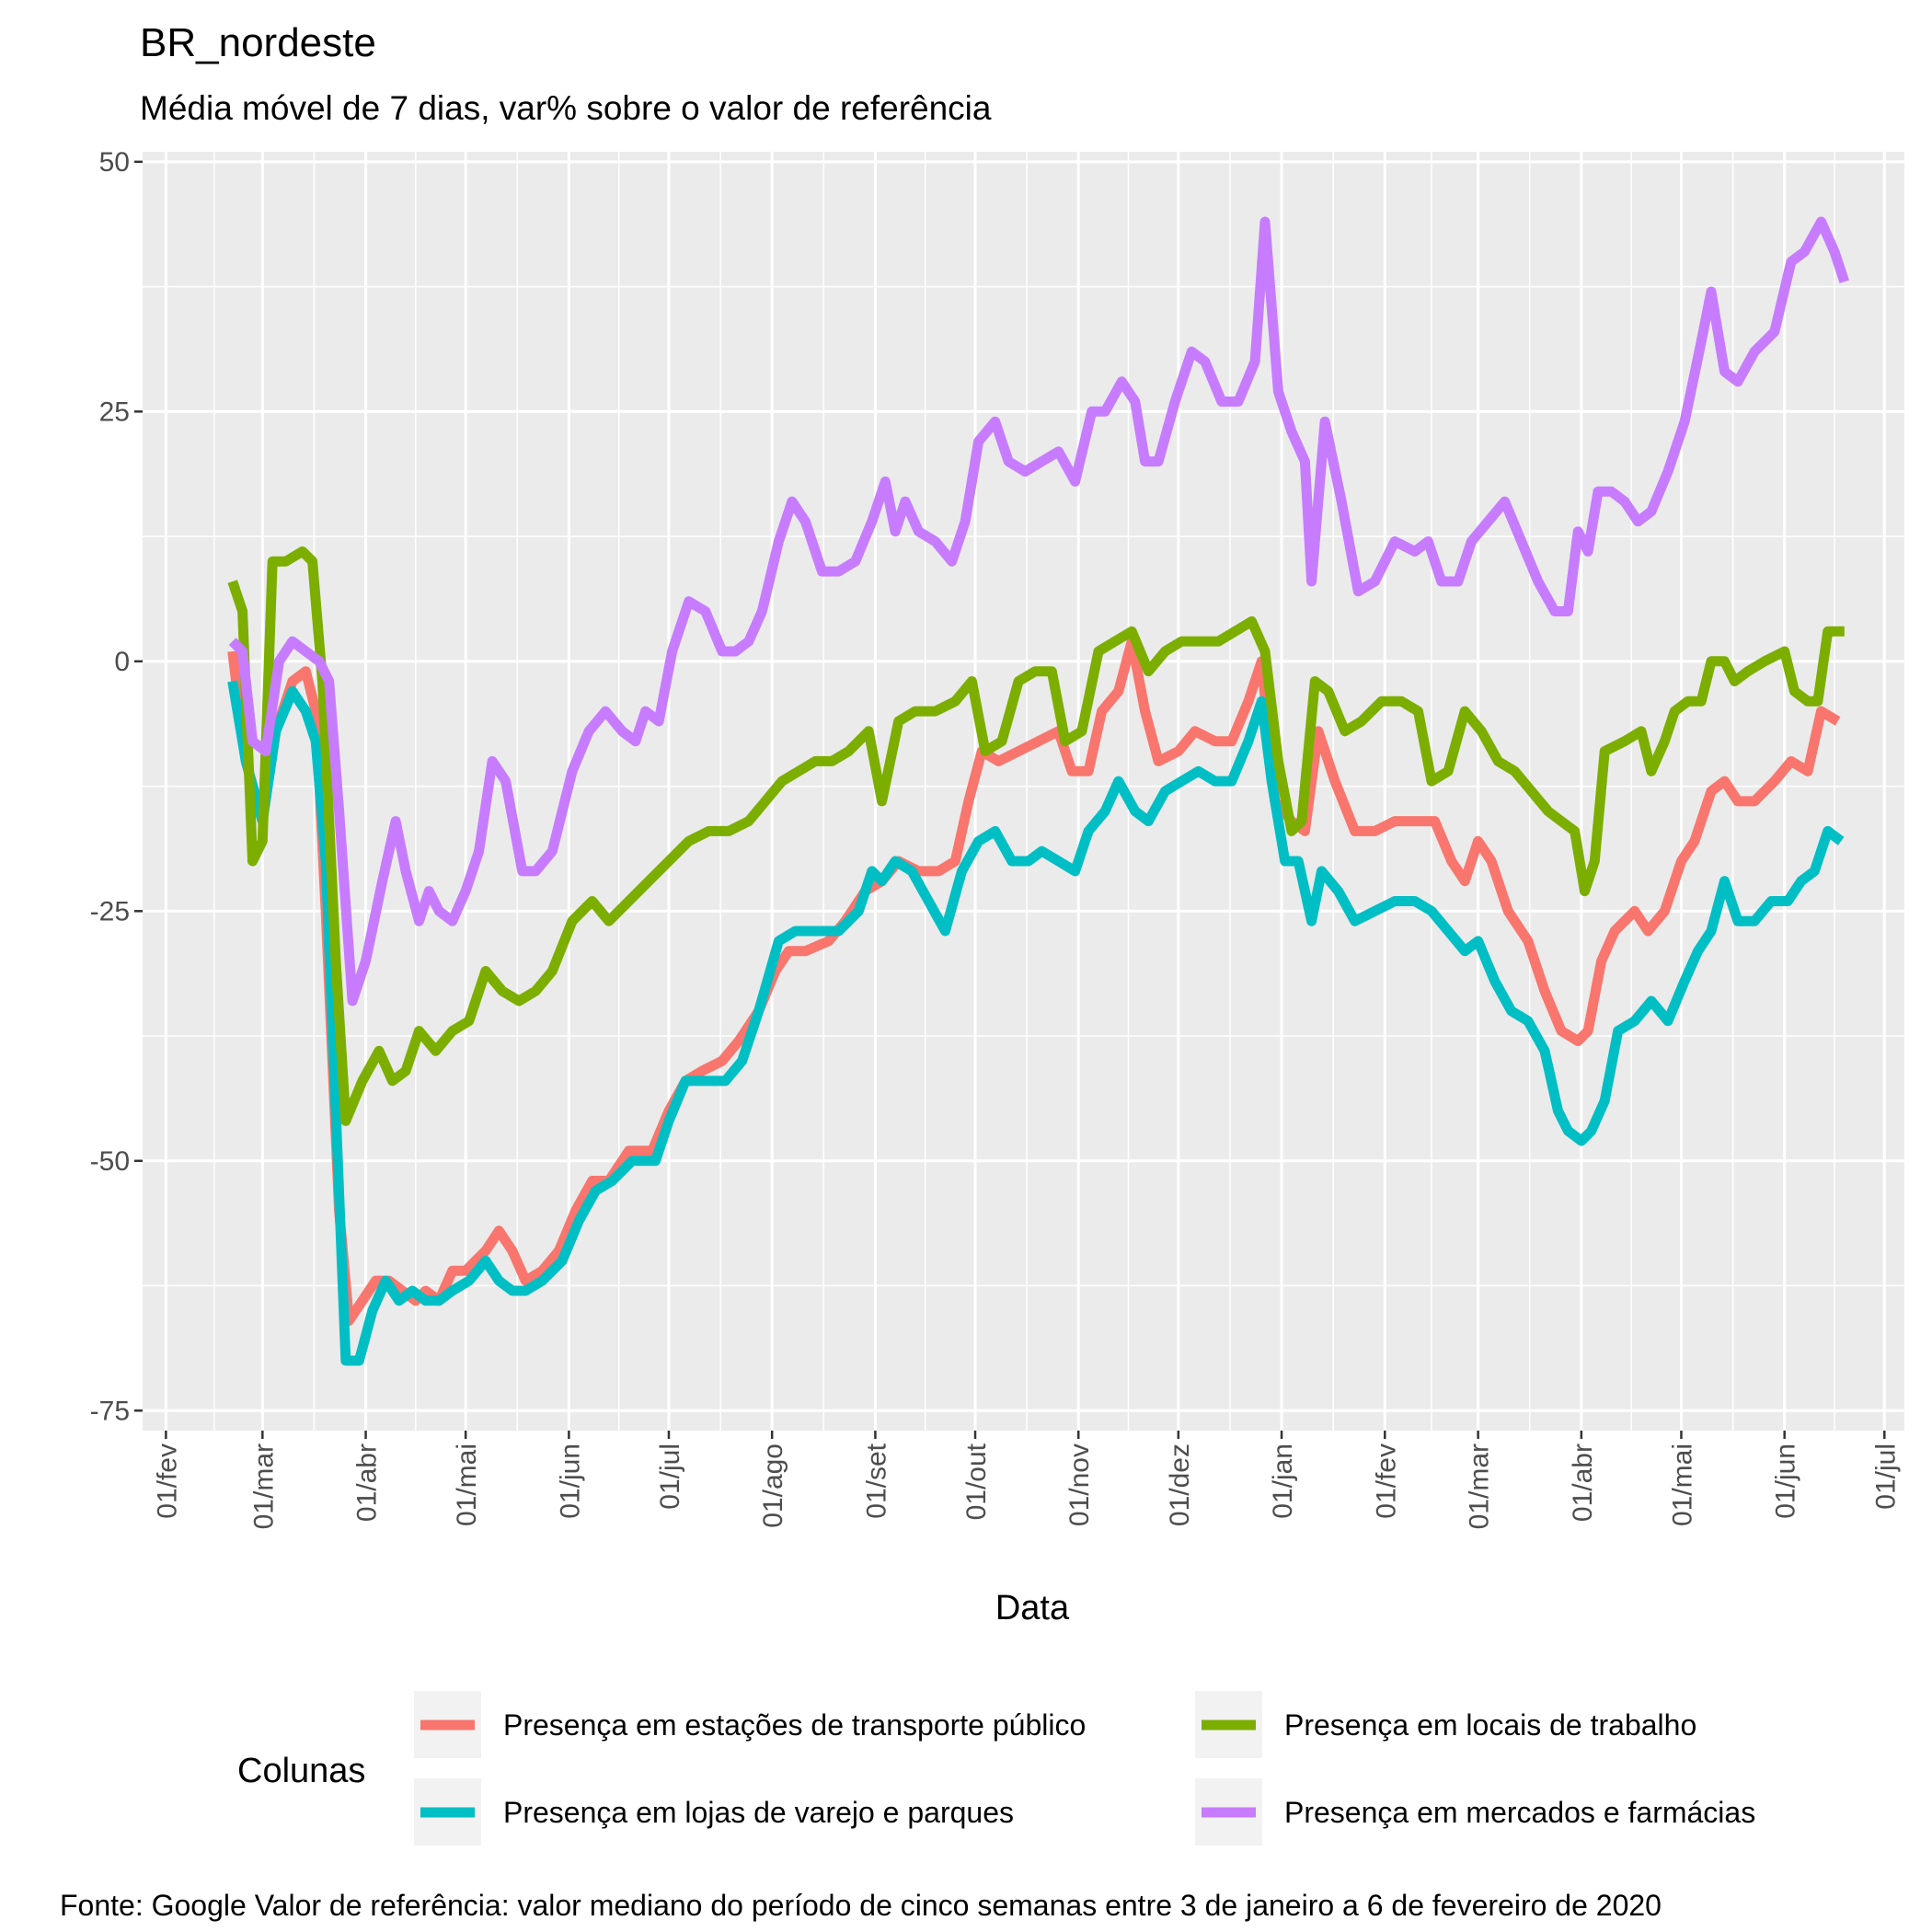  I want to click on y-tick-label: 0, so click(122, 662).